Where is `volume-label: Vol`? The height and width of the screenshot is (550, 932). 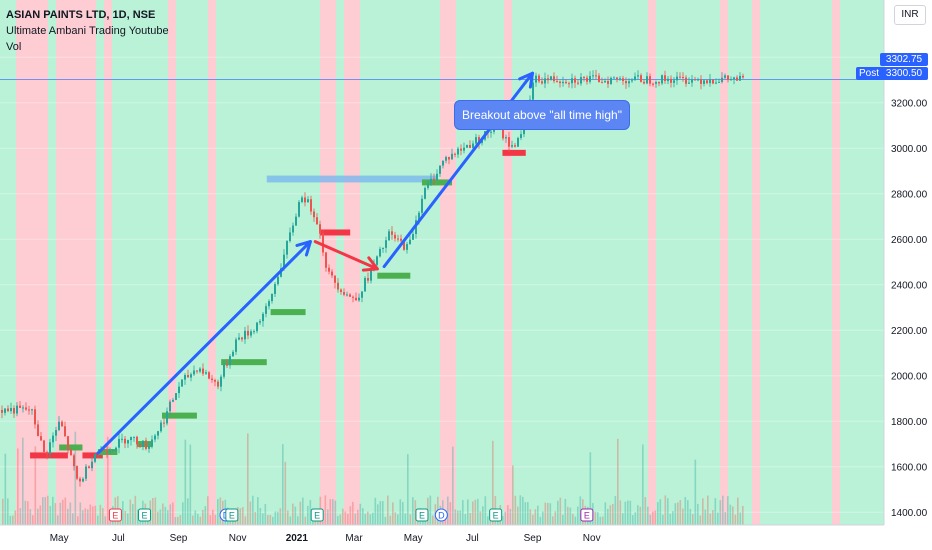 volume-label: Vol is located at coordinates (14, 47).